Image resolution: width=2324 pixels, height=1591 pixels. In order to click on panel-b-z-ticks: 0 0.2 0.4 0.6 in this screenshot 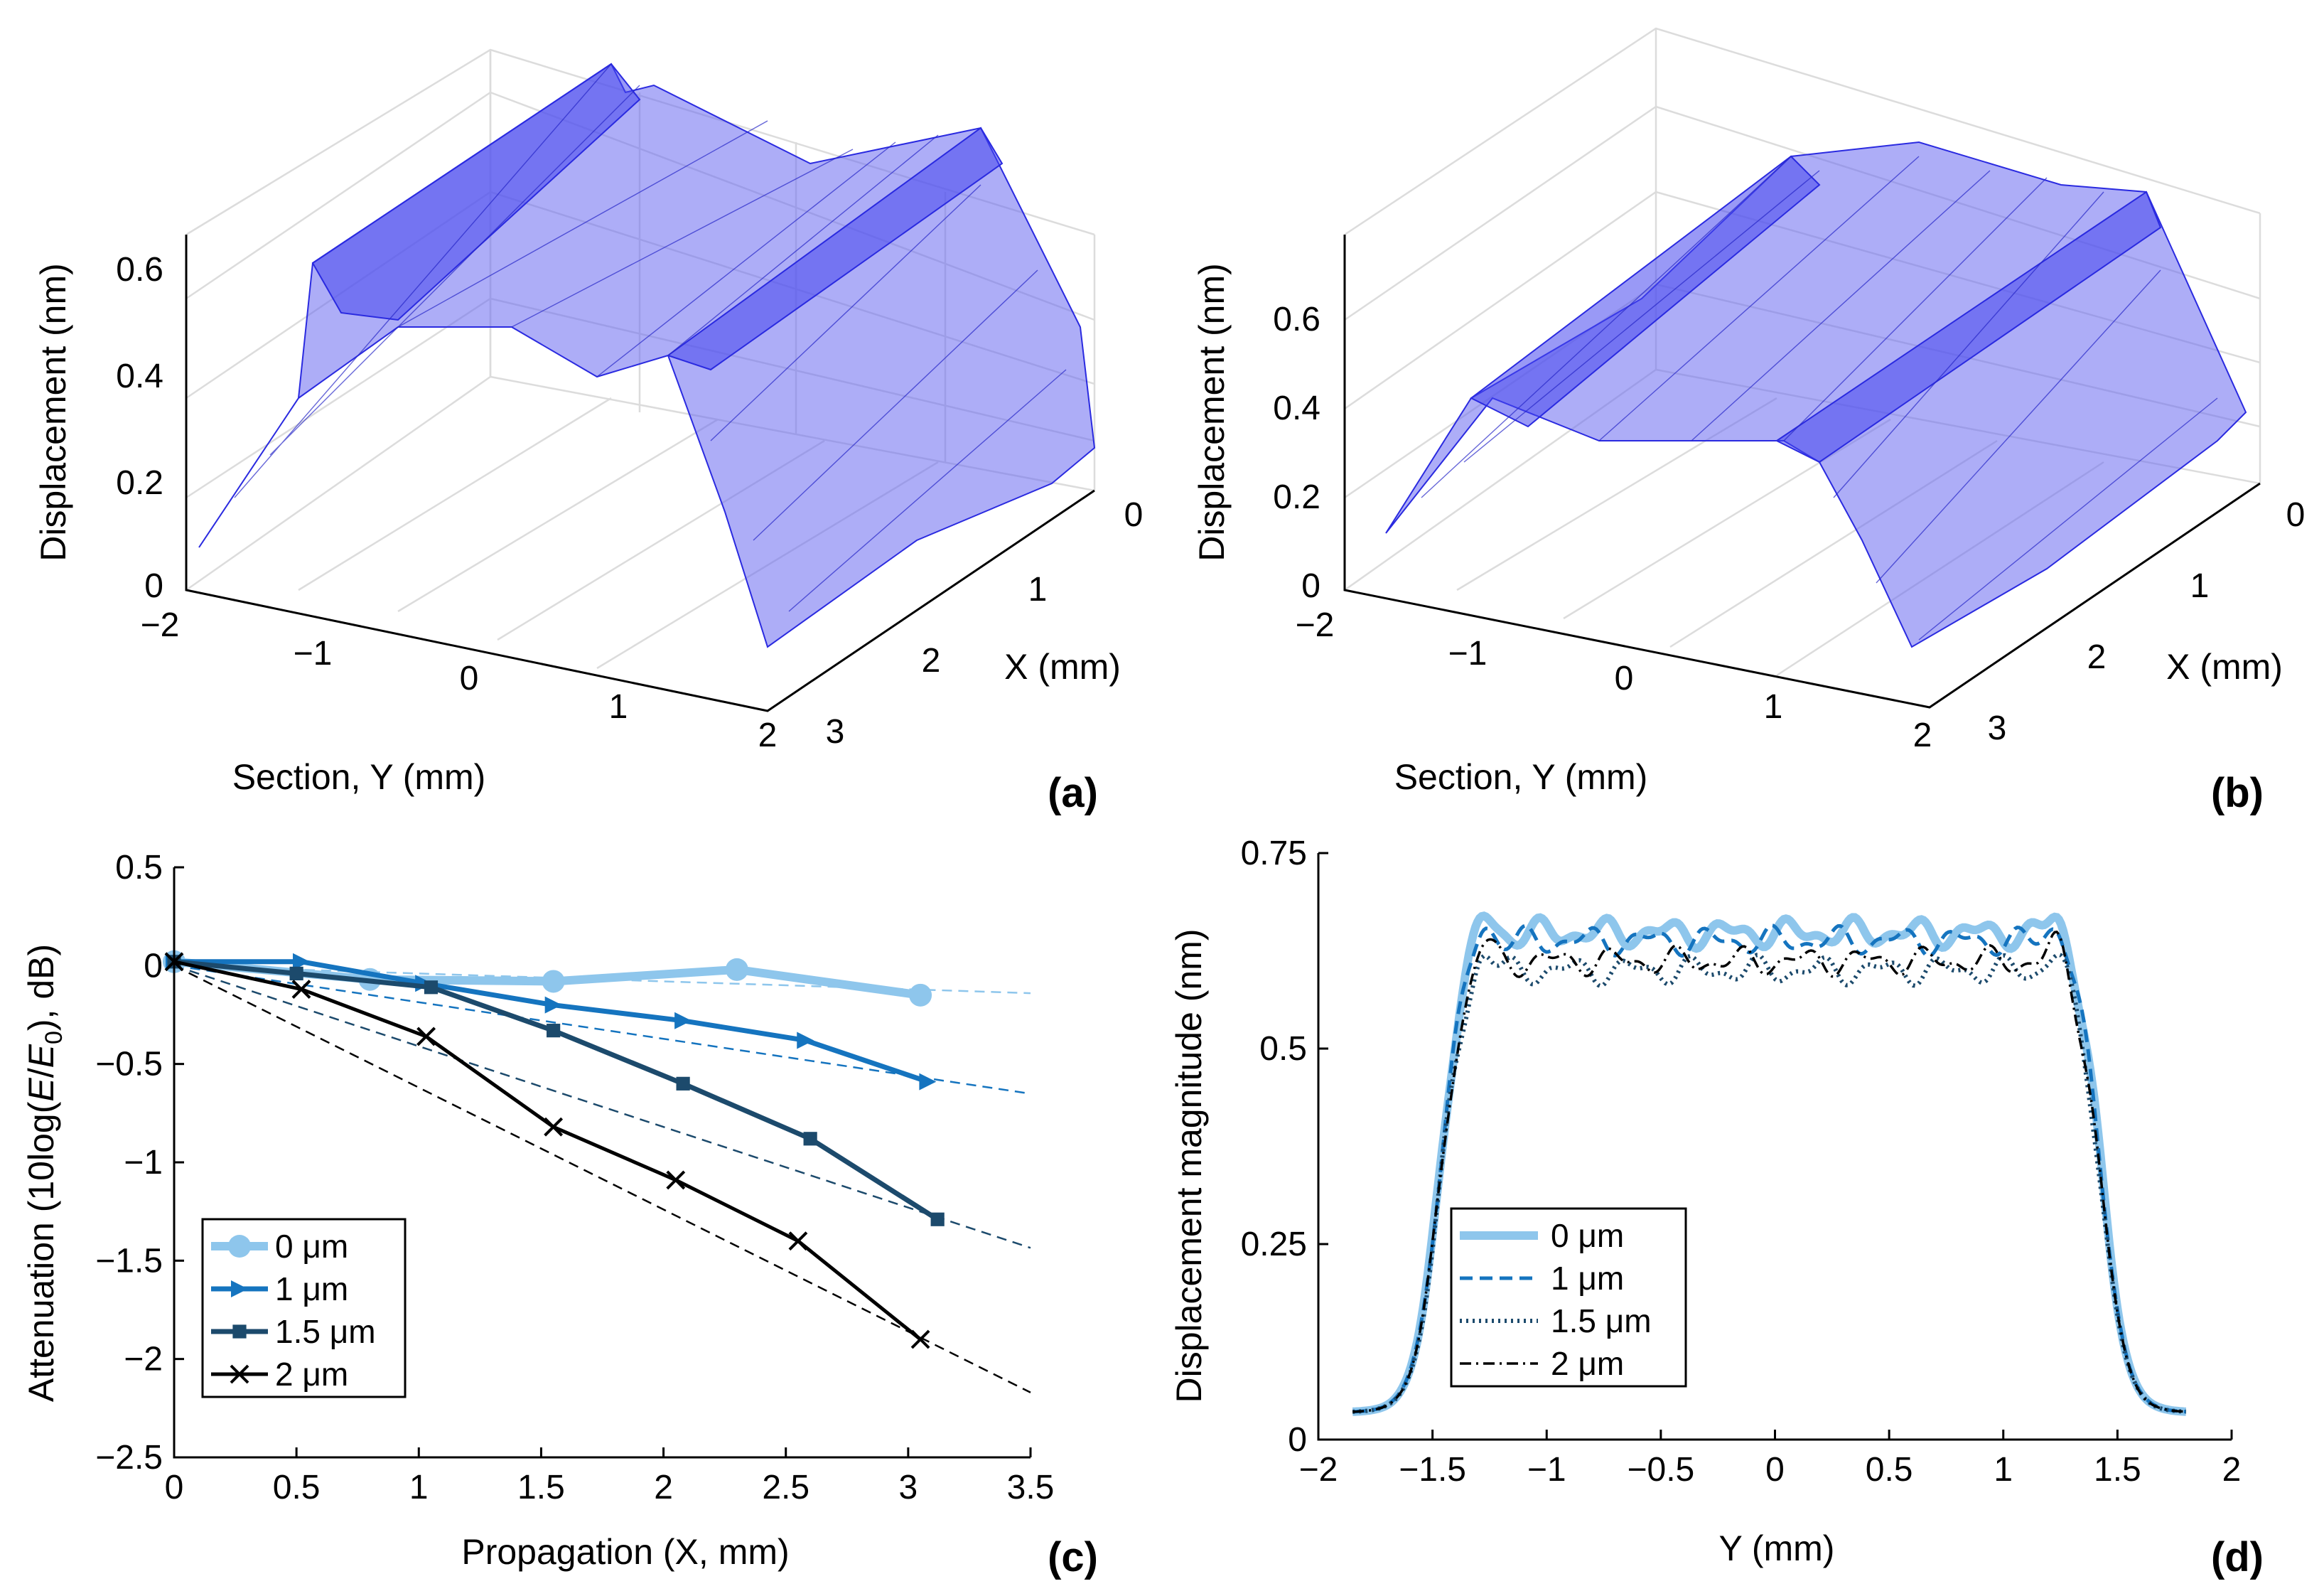, I will do `click(1296, 453)`.